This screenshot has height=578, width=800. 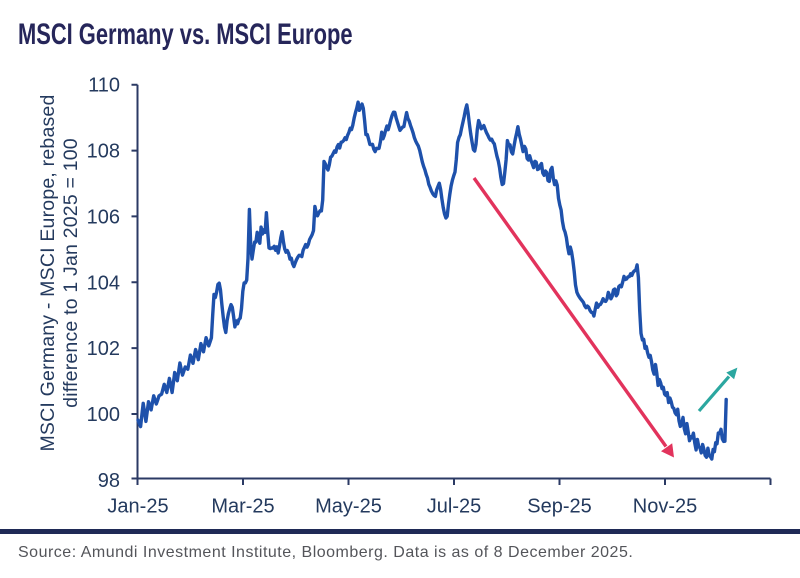 What do you see at coordinates (103, 217) in the screenshot?
I see `svg-text: 106` at bounding box center [103, 217].